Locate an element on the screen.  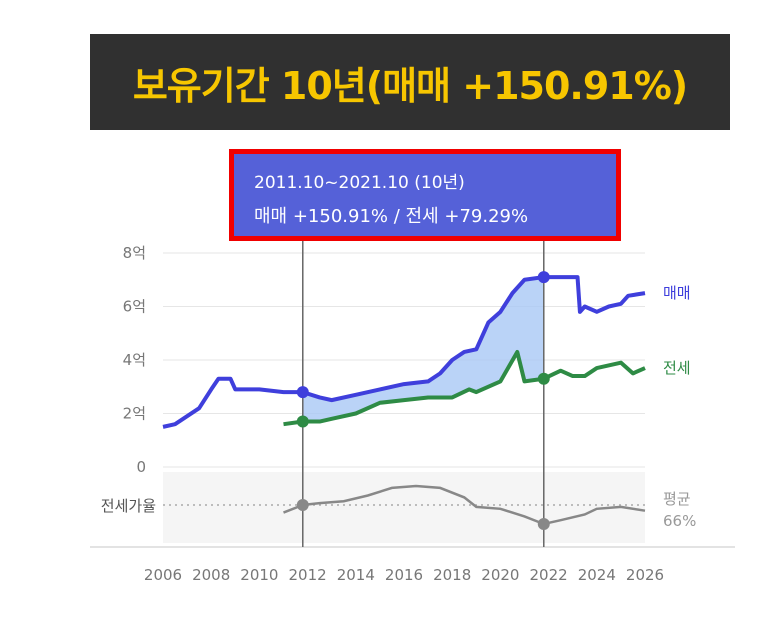
title-banner: 보유기간 10년(매매 +150.91%) is located at coordinates (410, 82).